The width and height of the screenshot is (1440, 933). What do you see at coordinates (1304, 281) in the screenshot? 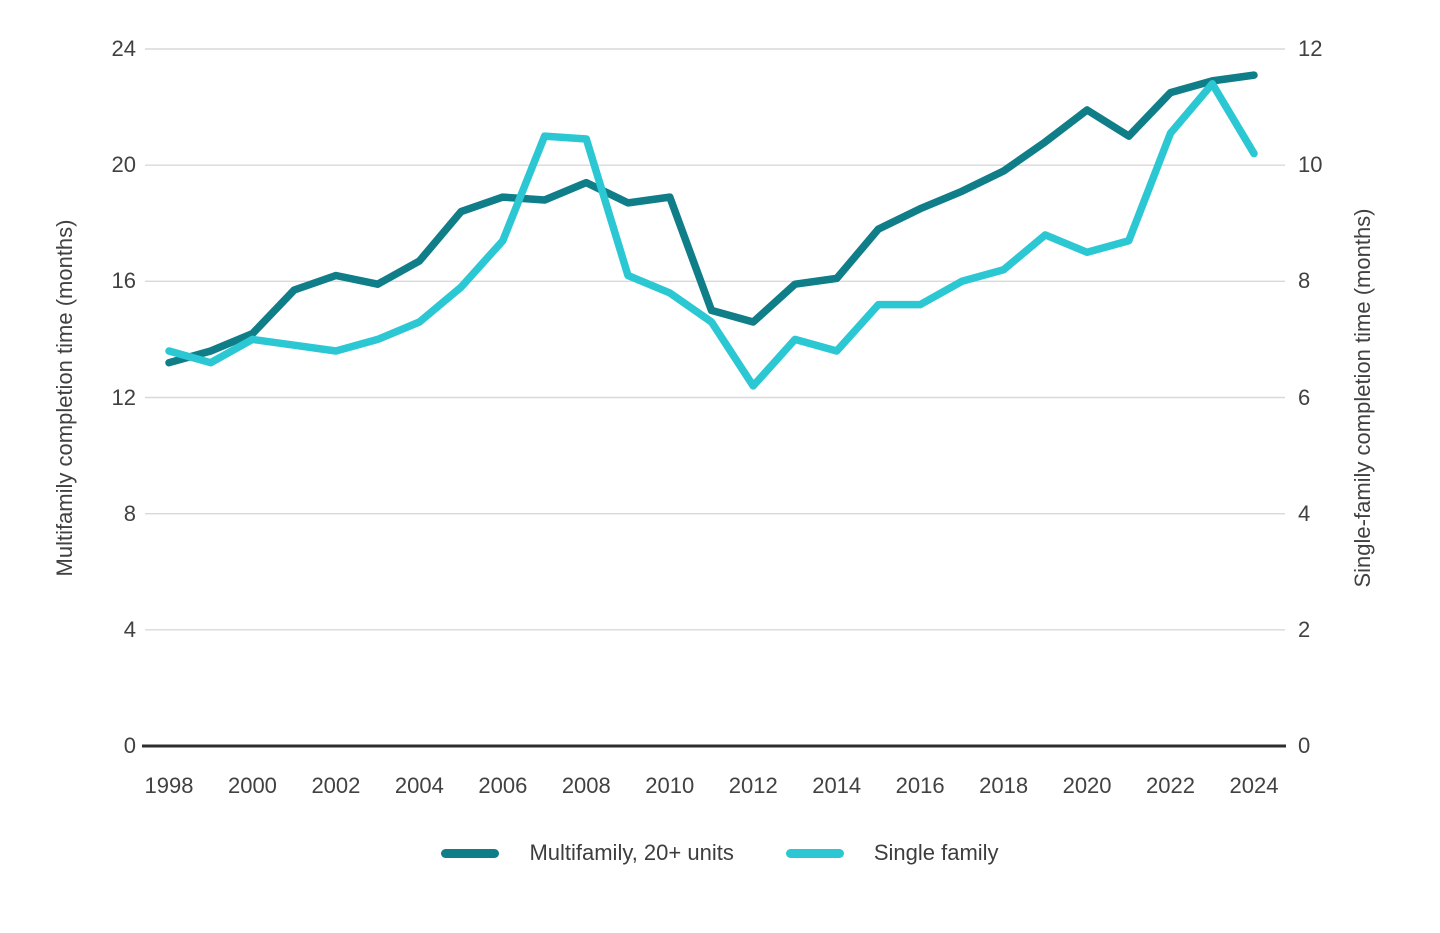
I see `y-axis-tick-right: 8` at bounding box center [1304, 281].